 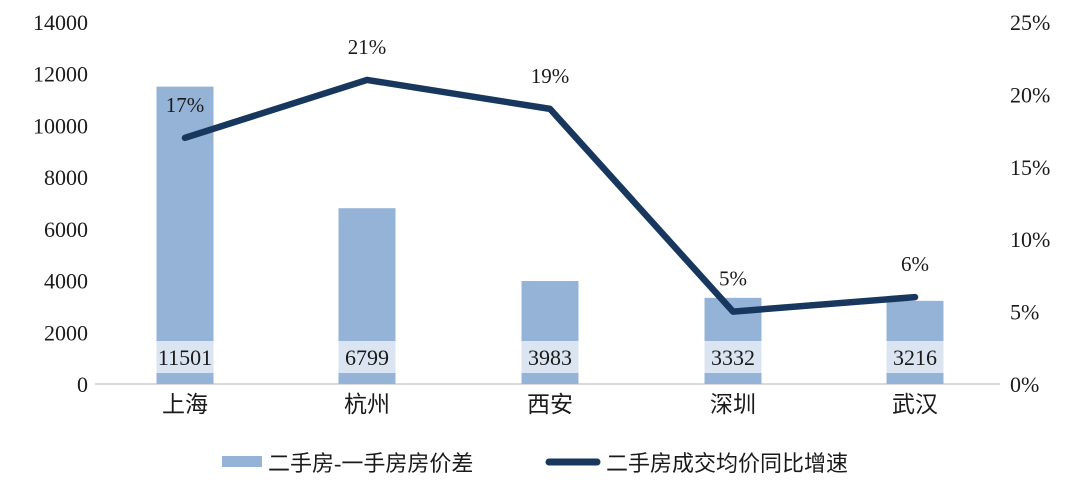 I want to click on y2-axis-tick-label: 5%, so click(x=1024, y=312).